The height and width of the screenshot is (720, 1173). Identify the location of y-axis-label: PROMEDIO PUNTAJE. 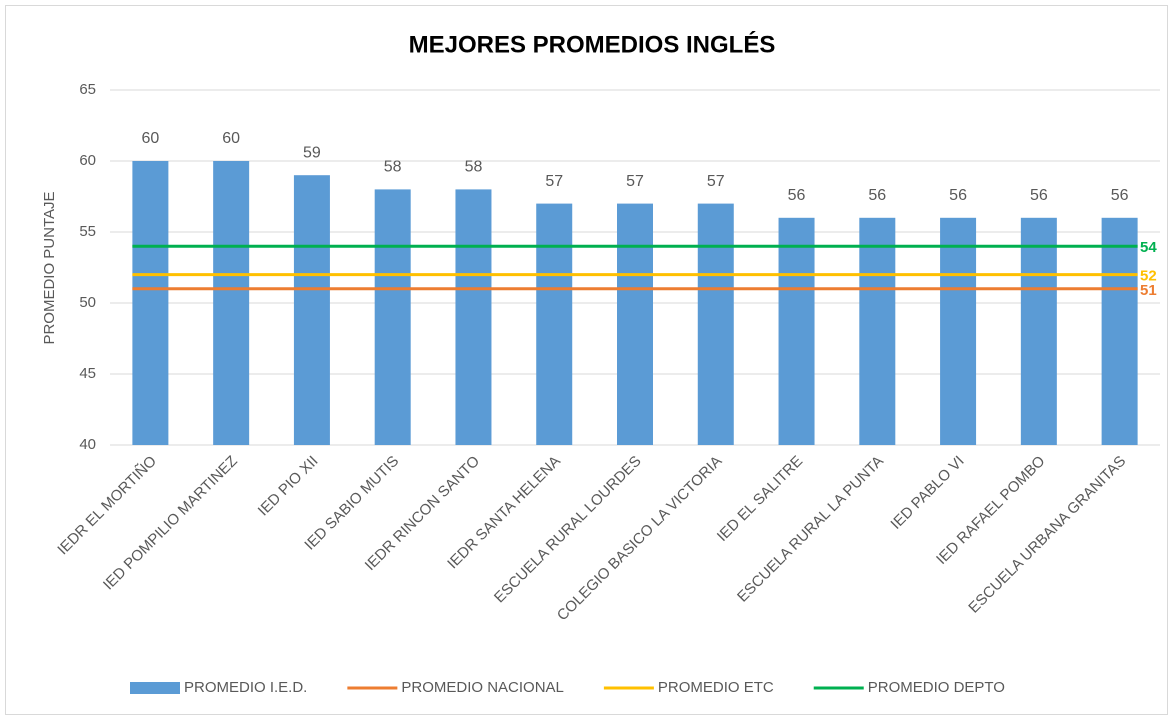
(49, 267).